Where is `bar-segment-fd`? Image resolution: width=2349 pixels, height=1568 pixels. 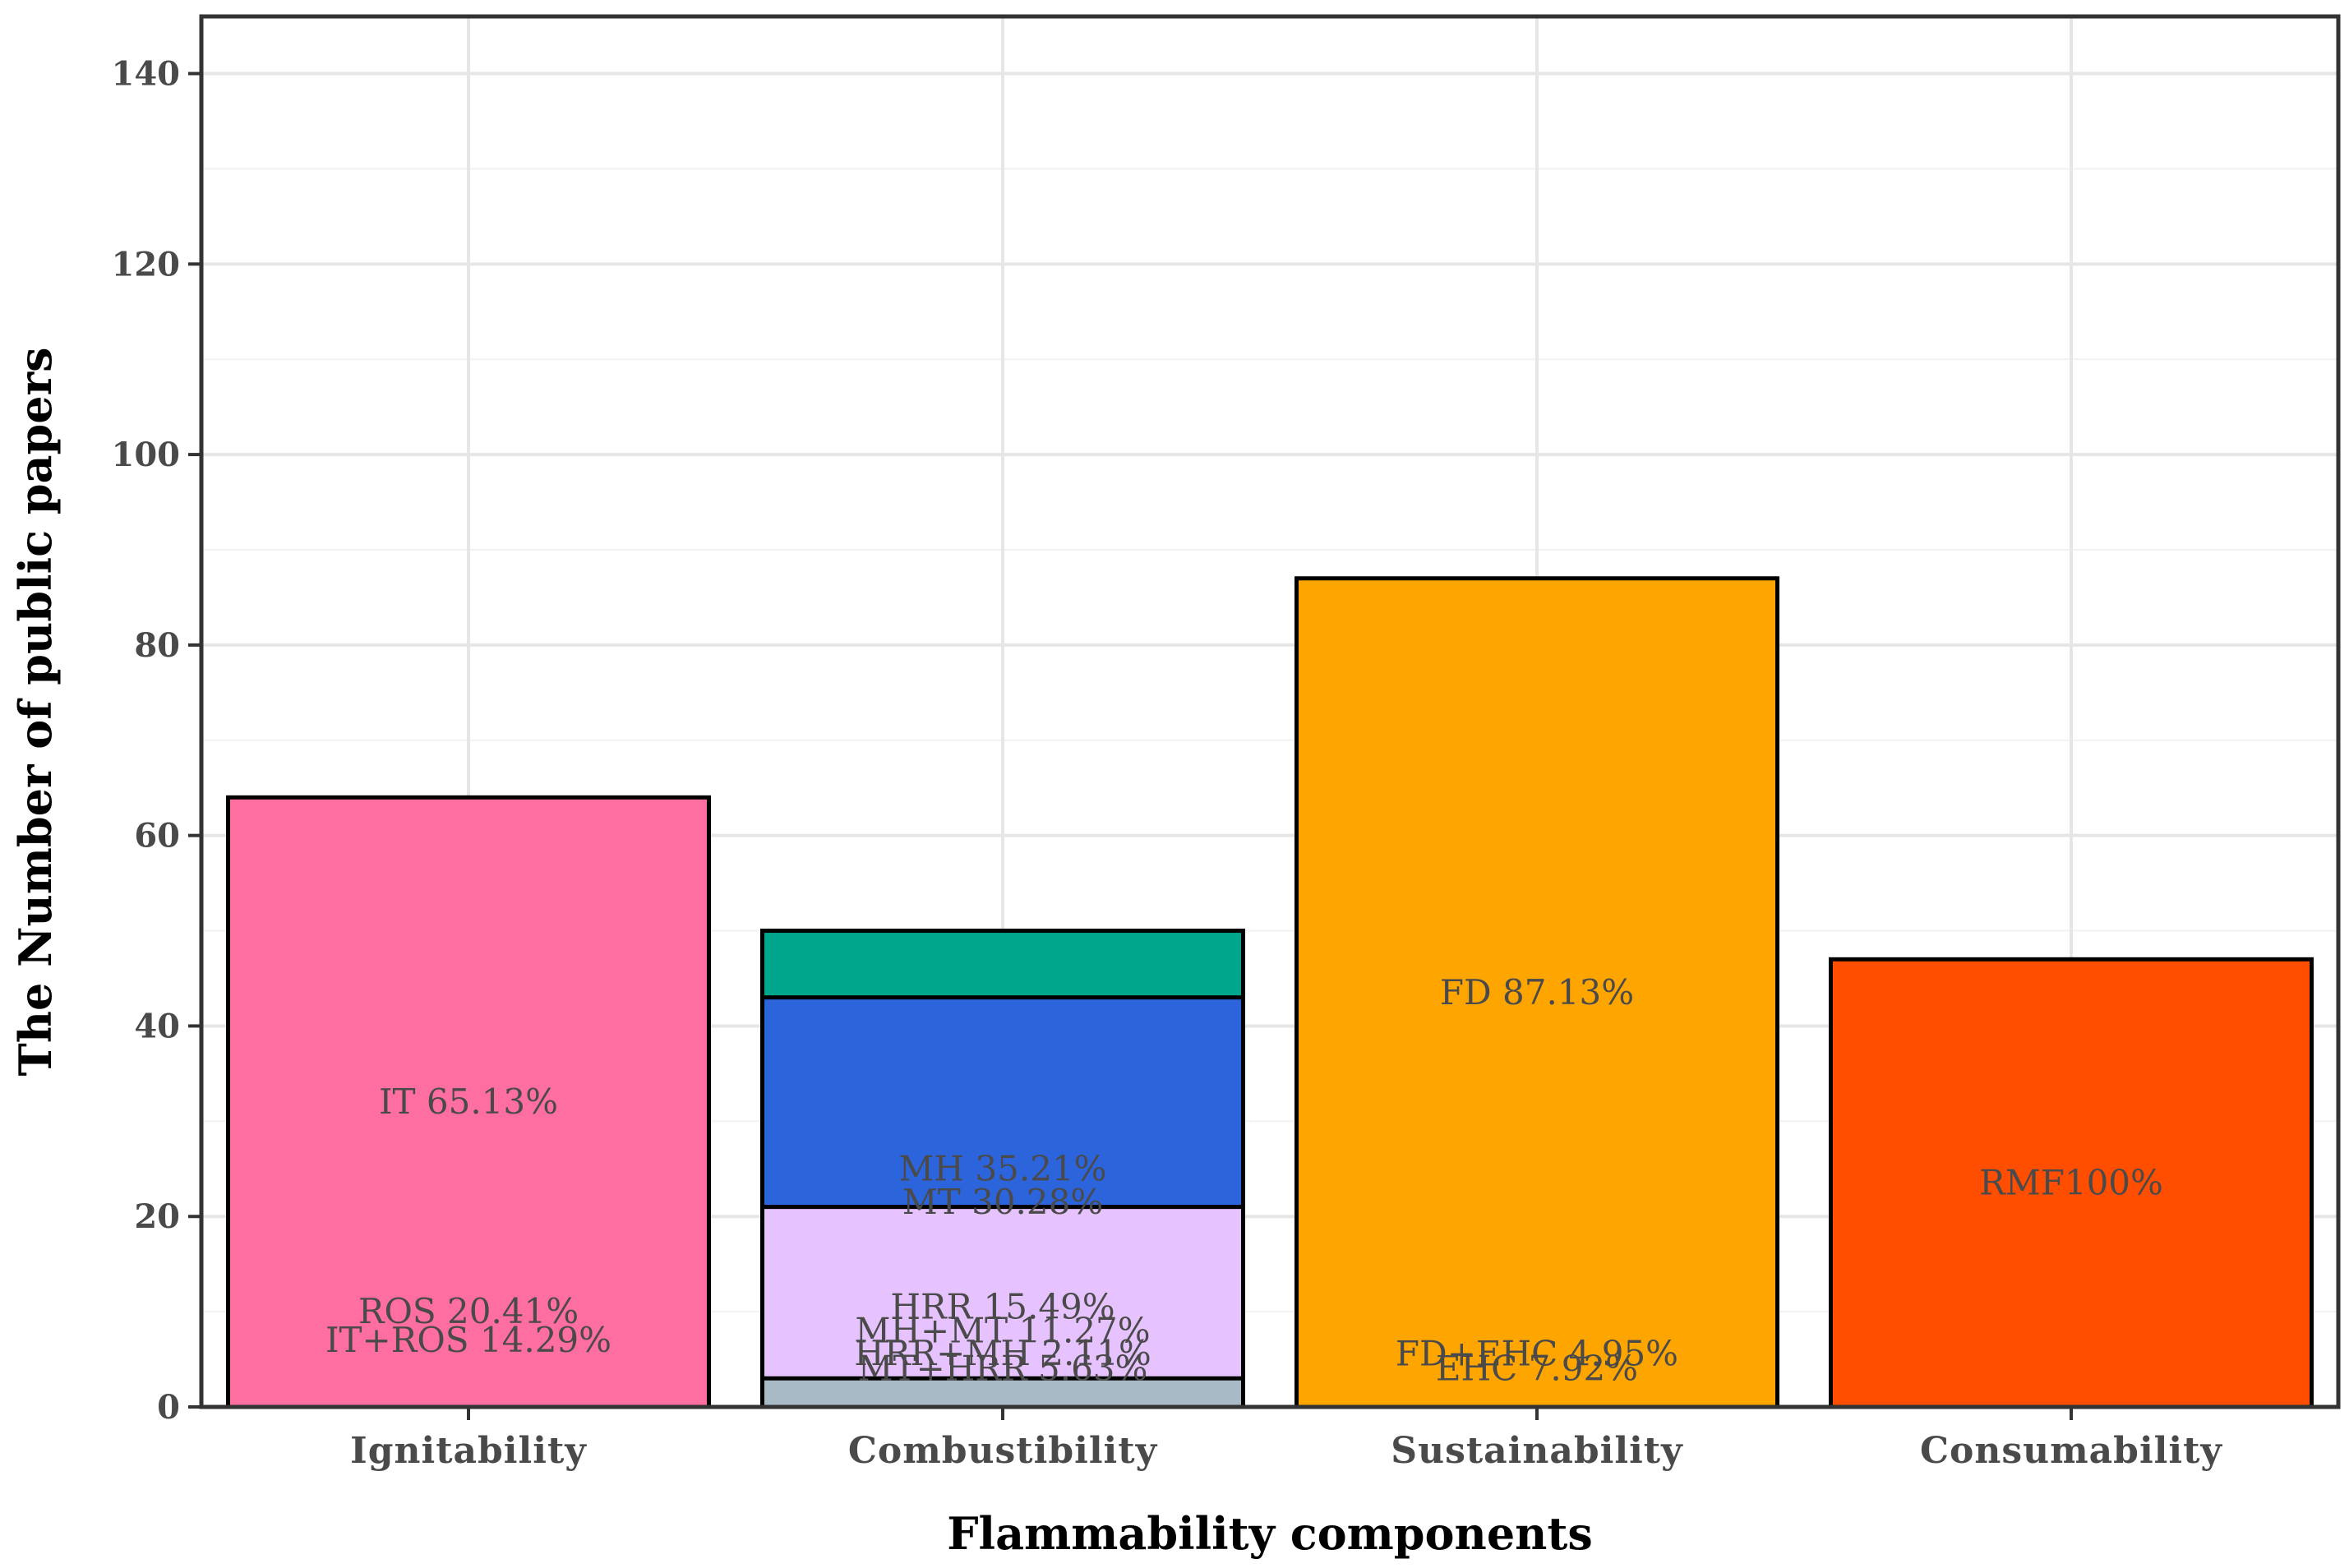 bar-segment-fd is located at coordinates (1536, 992).